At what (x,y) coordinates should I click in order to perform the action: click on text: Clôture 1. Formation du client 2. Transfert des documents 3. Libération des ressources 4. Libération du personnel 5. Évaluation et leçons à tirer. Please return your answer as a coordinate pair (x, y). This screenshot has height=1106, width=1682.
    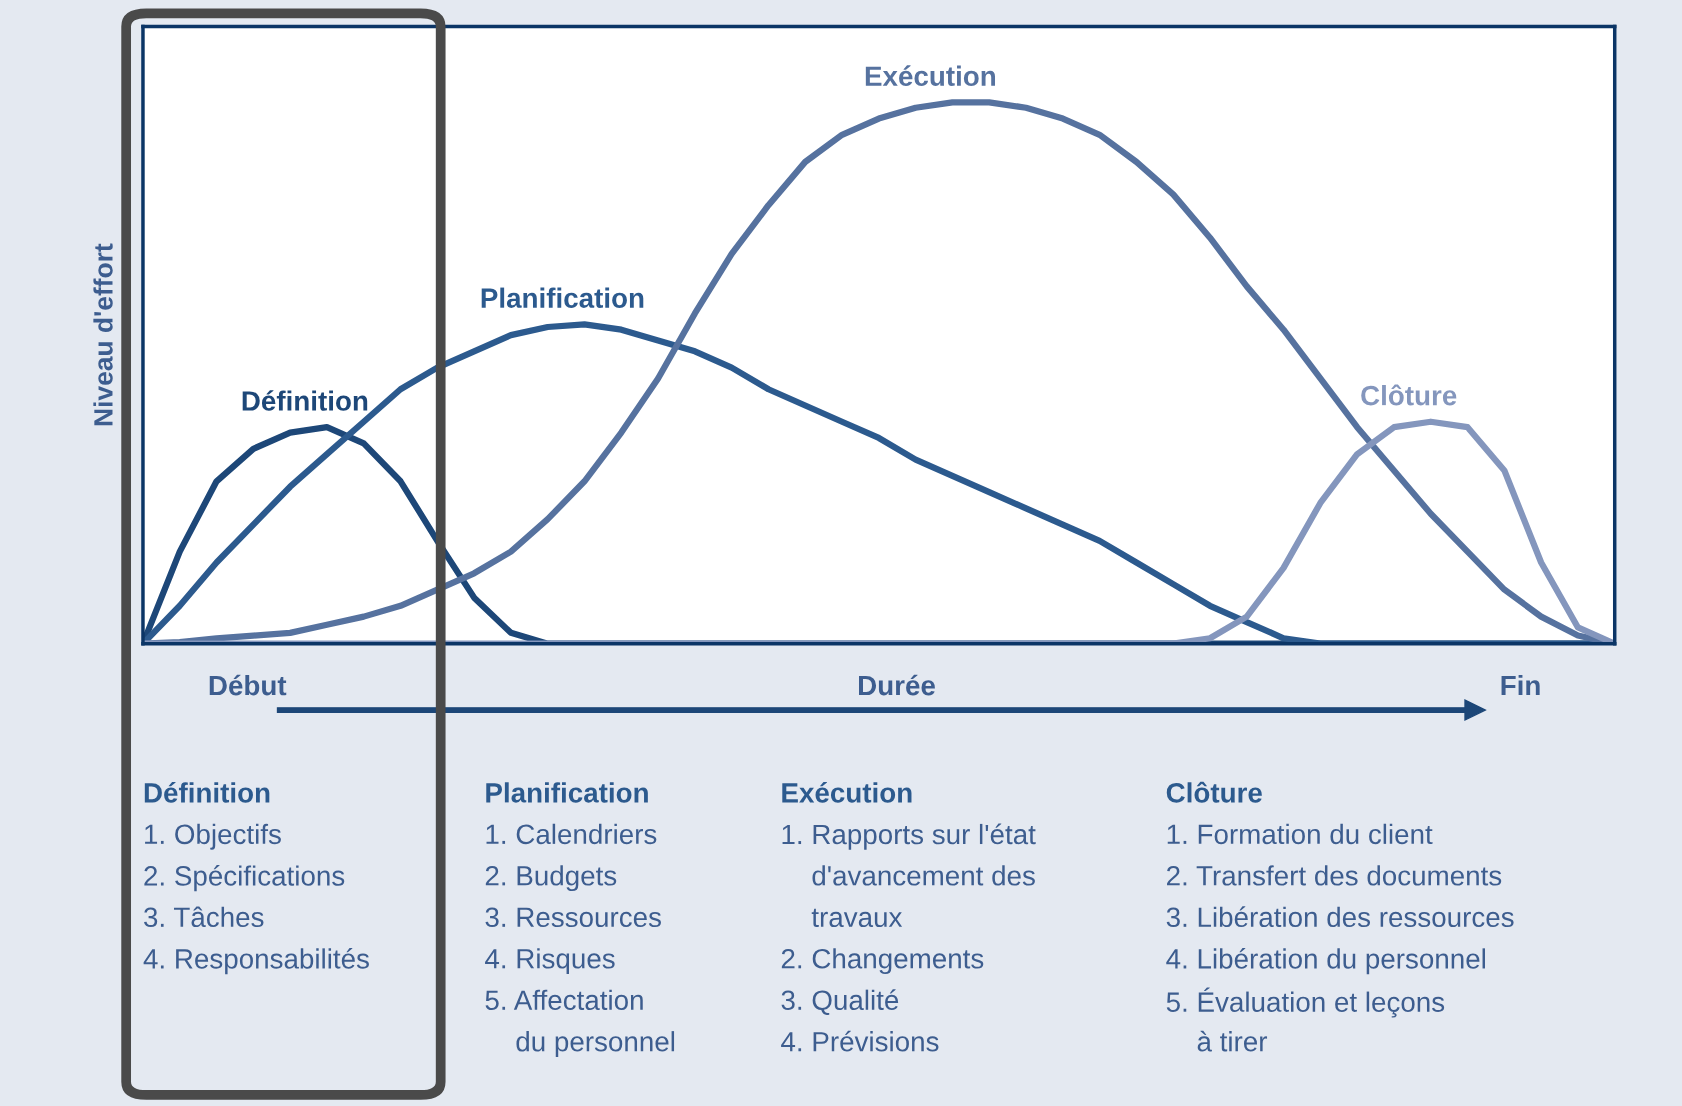
    Looking at the image, I should click on (1340, 916).